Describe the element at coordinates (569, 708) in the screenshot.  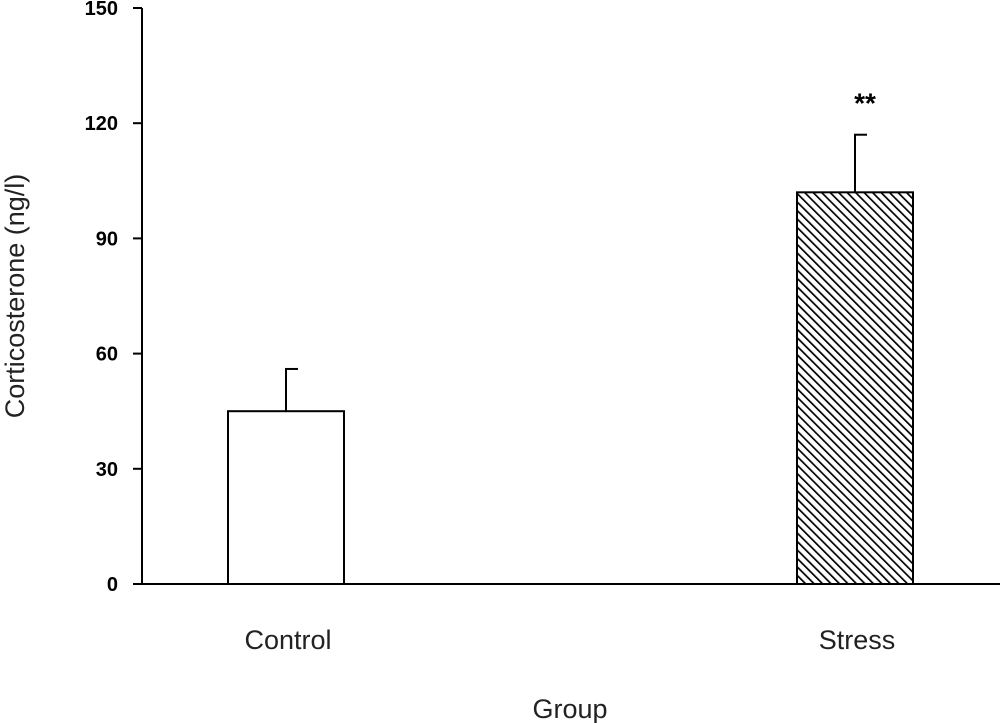
I see `x-axis-title: Group` at that location.